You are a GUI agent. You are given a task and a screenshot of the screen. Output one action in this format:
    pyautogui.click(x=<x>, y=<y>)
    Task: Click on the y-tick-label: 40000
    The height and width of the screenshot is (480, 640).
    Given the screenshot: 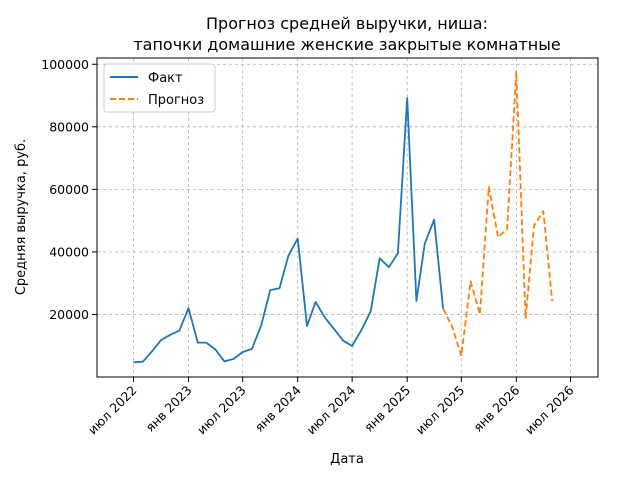 What is the action you would take?
    pyautogui.click(x=69, y=251)
    